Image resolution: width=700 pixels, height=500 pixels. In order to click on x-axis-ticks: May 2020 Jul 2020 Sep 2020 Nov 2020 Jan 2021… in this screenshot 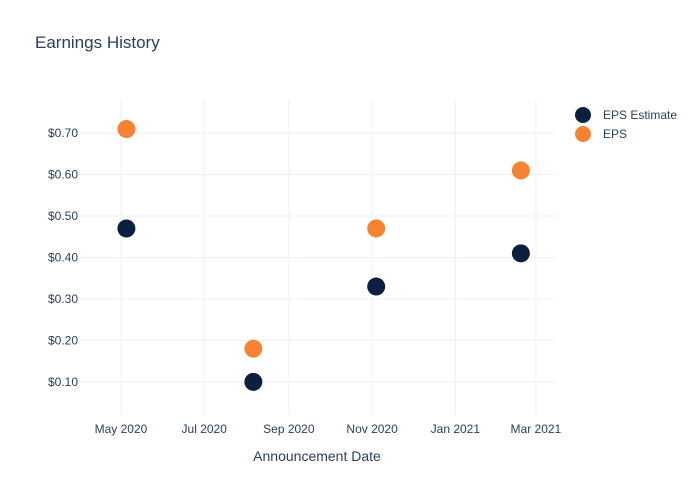, I will do `click(328, 429)`.